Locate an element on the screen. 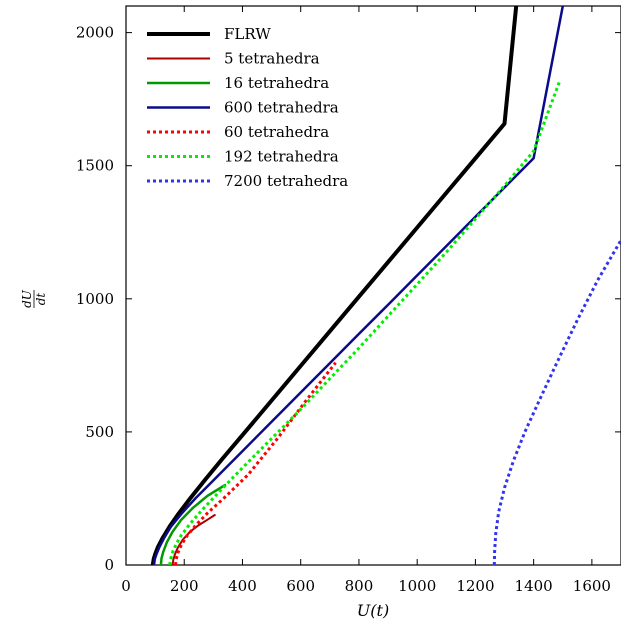  legend-label: 7200 tetrahedra is located at coordinates (286, 181).